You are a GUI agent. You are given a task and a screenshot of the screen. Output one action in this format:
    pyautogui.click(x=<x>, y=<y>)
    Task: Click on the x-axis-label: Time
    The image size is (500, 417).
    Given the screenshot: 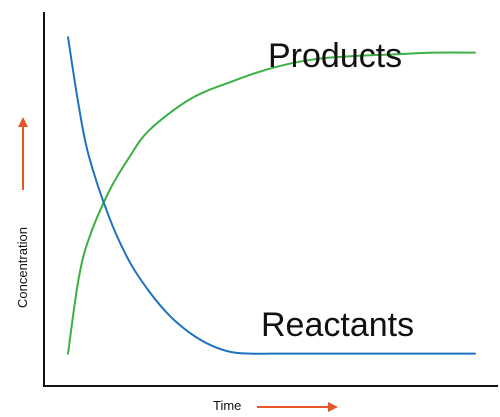 What is the action you would take?
    pyautogui.click(x=227, y=405)
    